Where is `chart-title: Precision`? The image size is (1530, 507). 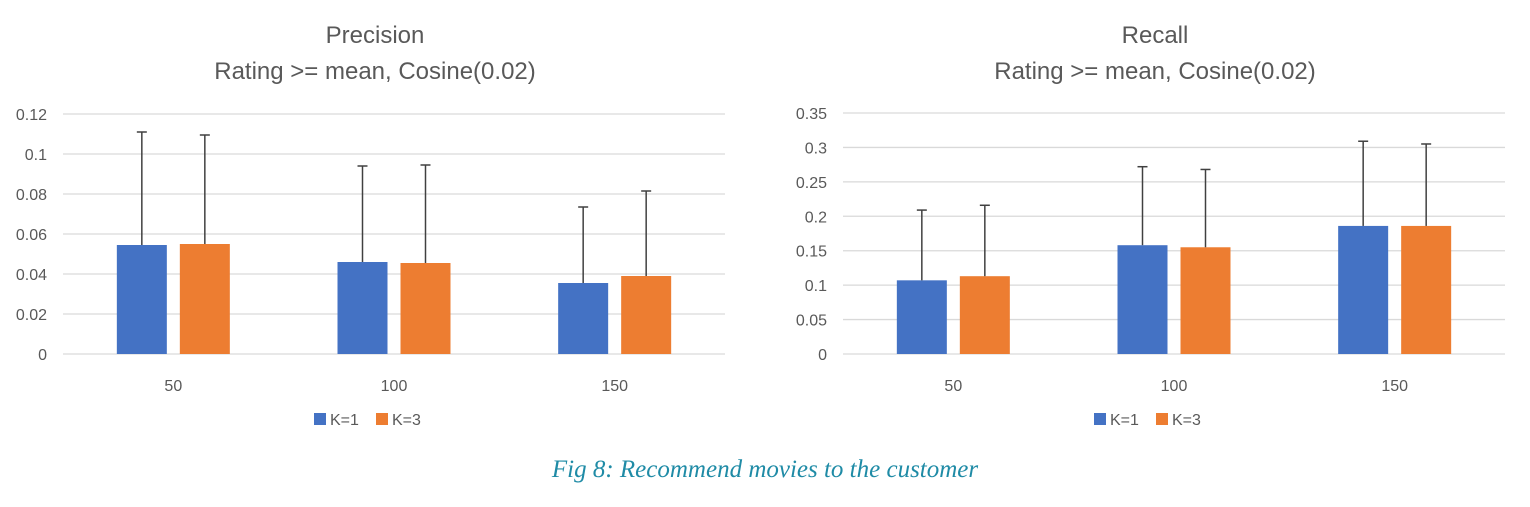
chart-title: Precision is located at coordinates (375, 35).